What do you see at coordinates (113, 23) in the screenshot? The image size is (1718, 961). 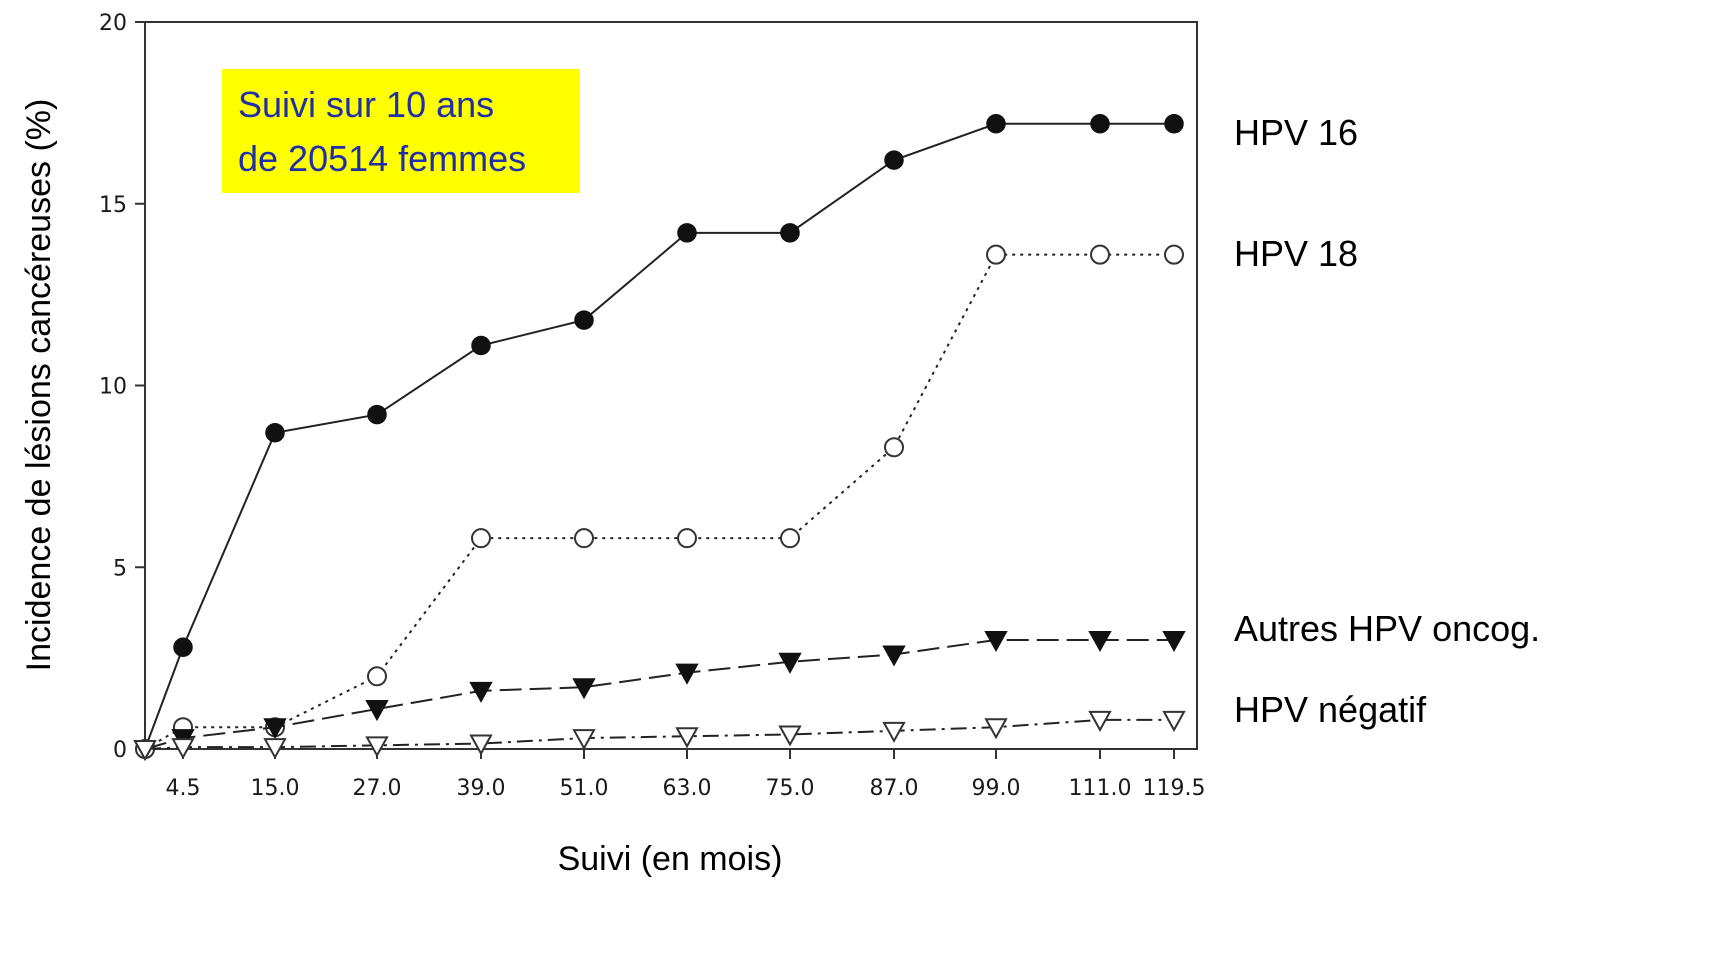 I see `y-tick-label: 20` at bounding box center [113, 23].